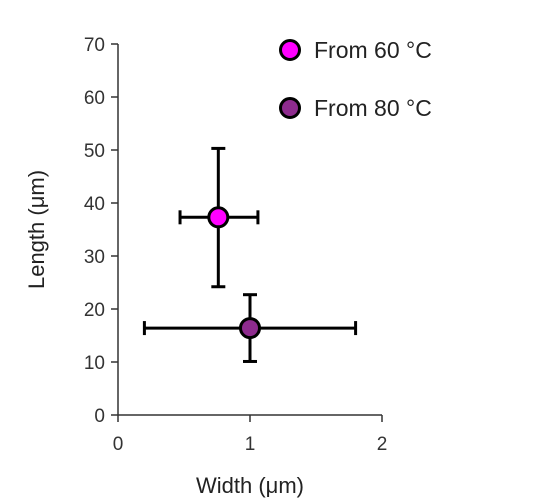 The height and width of the screenshot is (500, 549). Describe the element at coordinates (118, 444) in the screenshot. I see `x-tick-label: 0` at that location.